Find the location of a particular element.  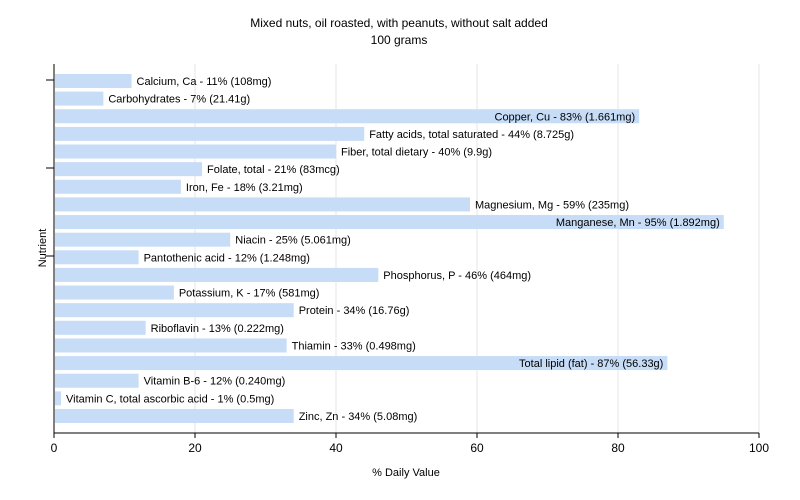

x-axis-ticks: 0 20 40 60 80 100 is located at coordinates (410, 444).